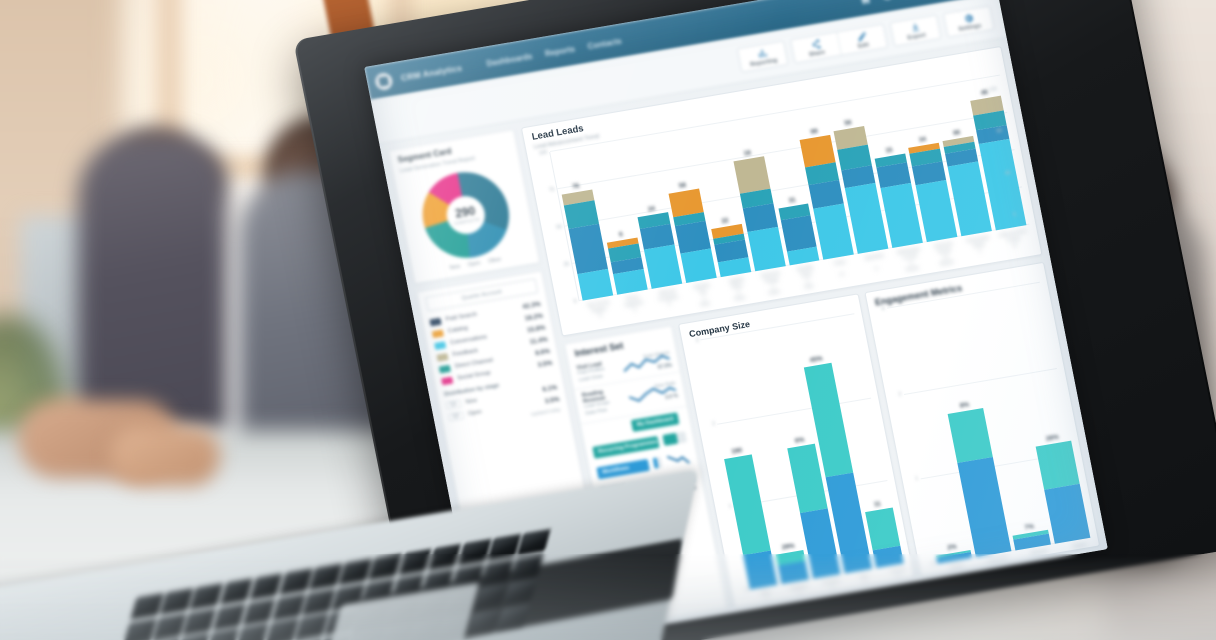 Image resolution: width=1216 pixels, height=640 pixels. Describe the element at coordinates (466, 215) in the screenshot. I see `donut-chart: 290 CONTACTS` at that location.